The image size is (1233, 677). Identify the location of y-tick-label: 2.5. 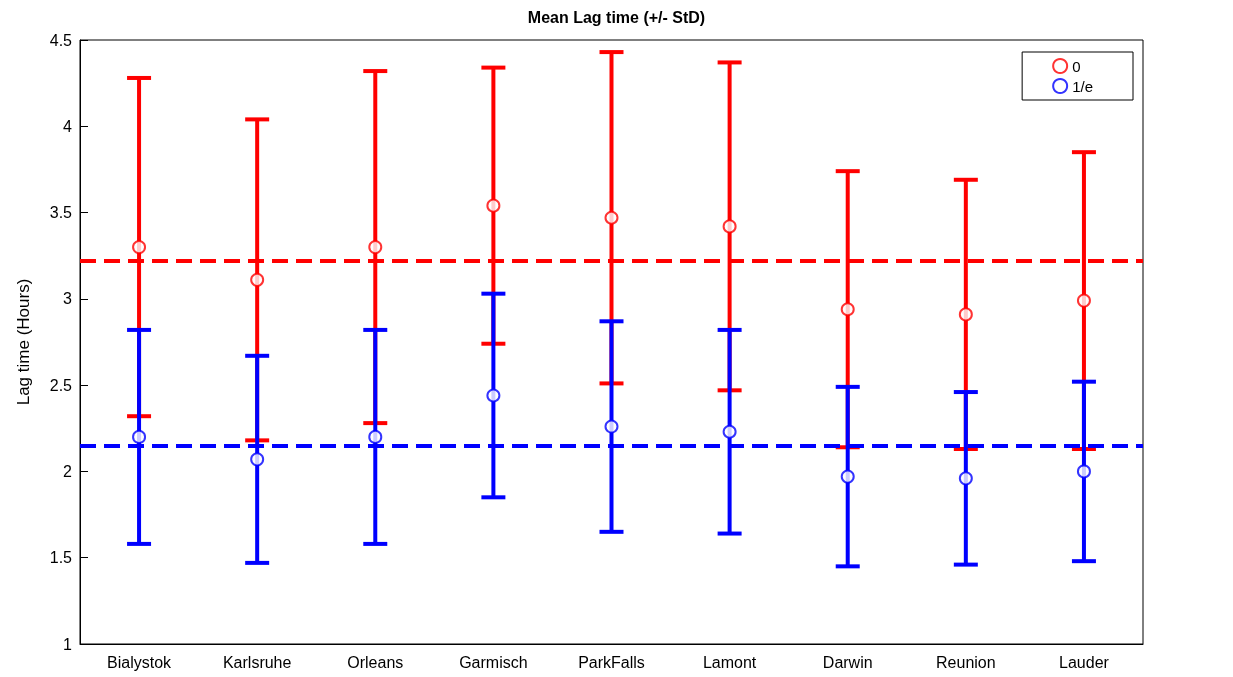
(61, 385).